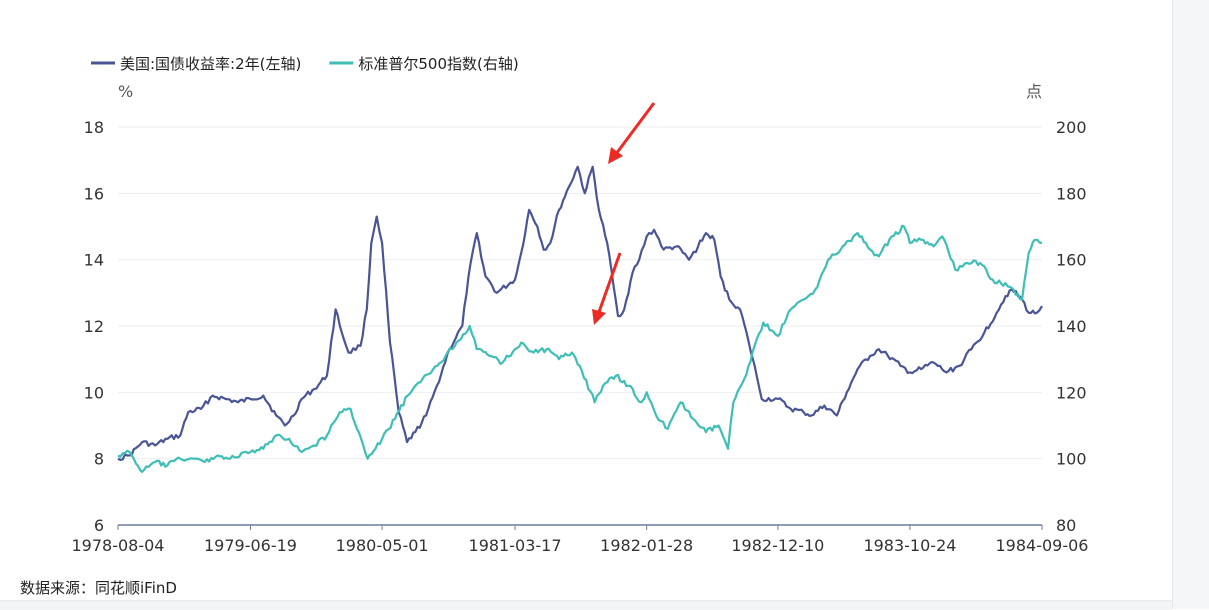 This screenshot has width=1209, height=610. What do you see at coordinates (125, 91) in the screenshot?
I see `left-axis-unit: %` at bounding box center [125, 91].